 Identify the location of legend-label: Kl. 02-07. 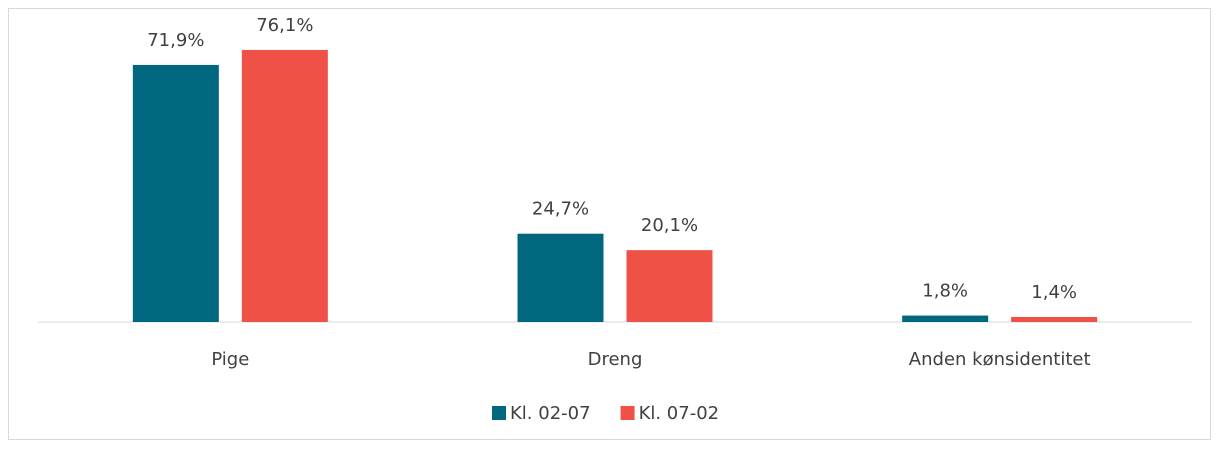
(550, 413).